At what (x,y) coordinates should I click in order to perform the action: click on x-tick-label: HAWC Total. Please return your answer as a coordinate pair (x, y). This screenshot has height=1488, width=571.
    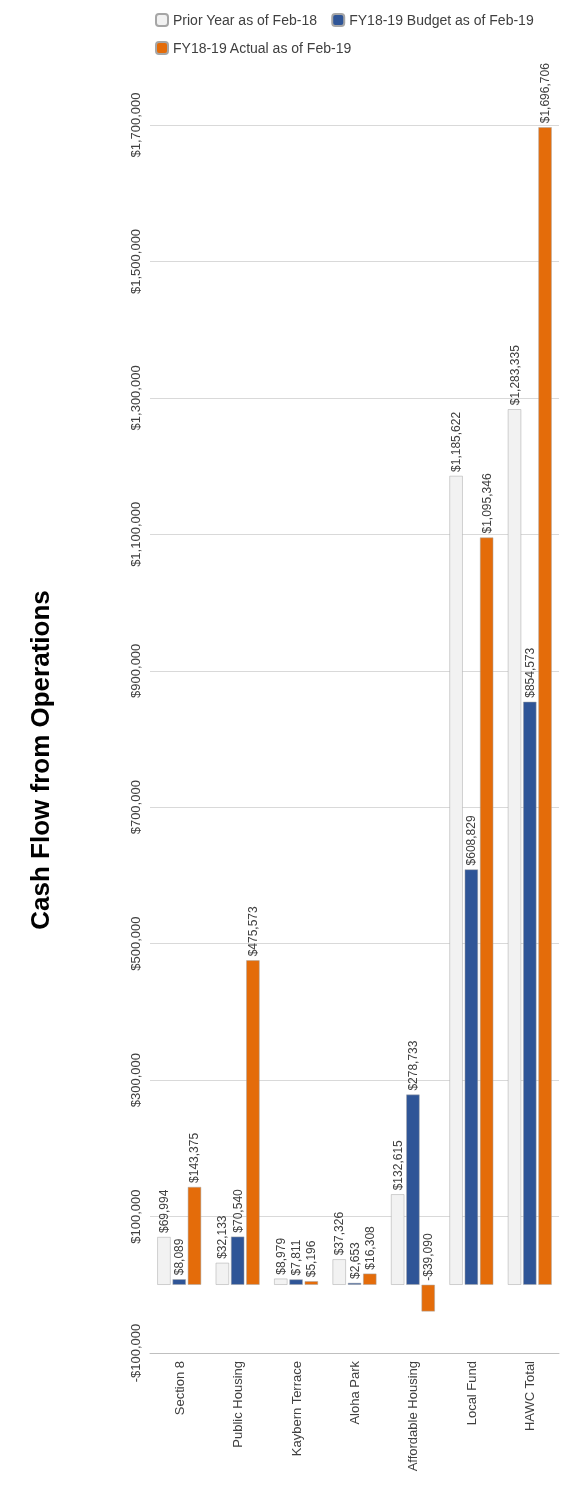
    Looking at the image, I should click on (530, 1396).